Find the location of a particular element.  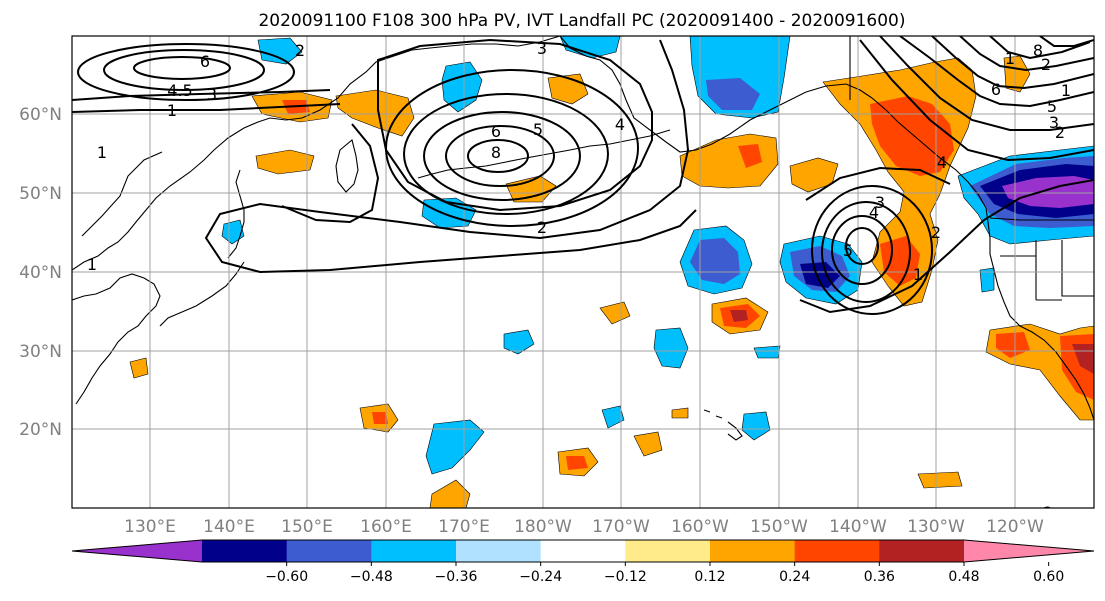

lon-label: 160°E is located at coordinates (386, 527).